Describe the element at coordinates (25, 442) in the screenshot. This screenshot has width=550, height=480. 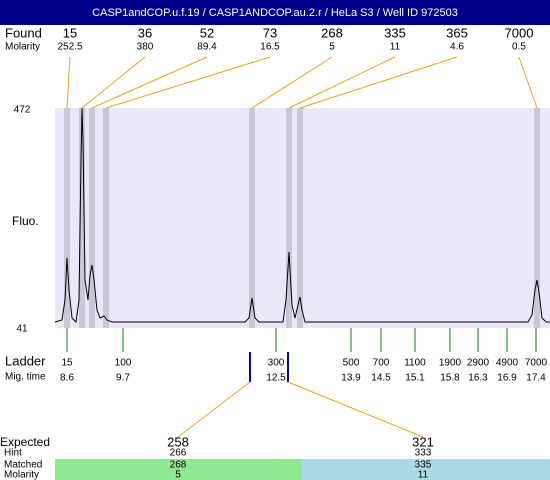
I see `expected-label: Expected` at that location.